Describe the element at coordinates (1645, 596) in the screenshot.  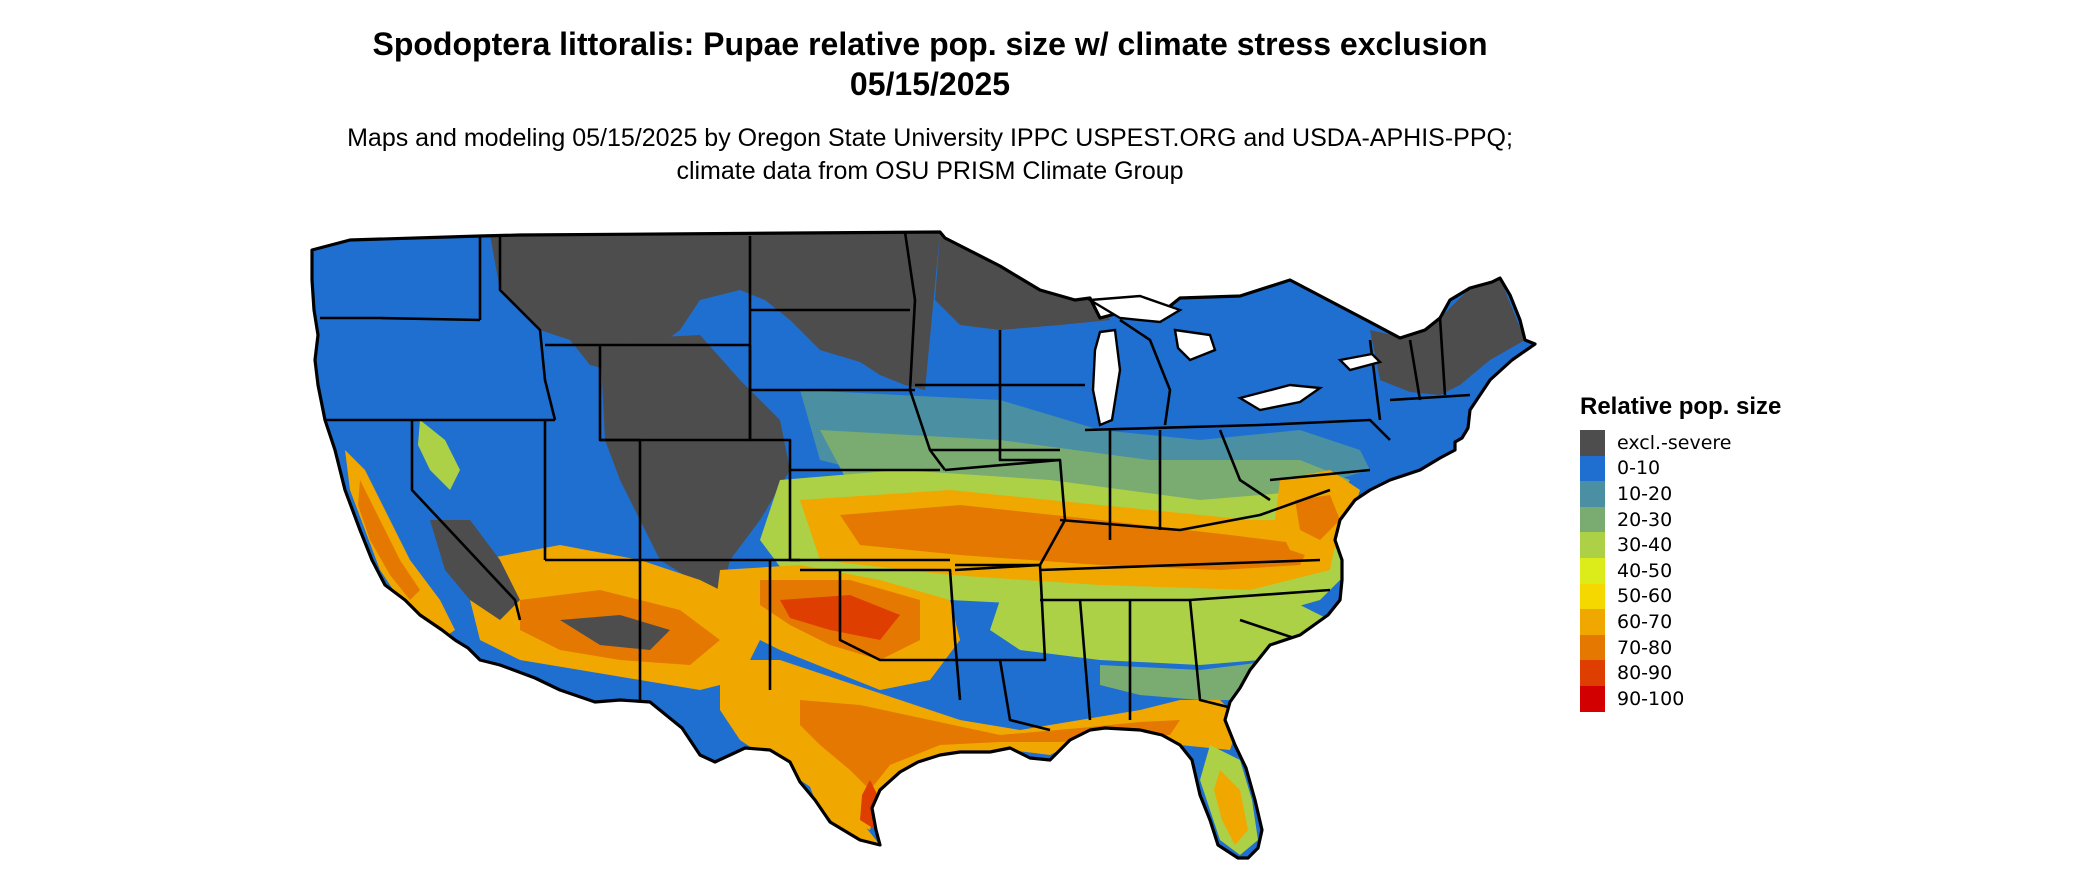
I see `legend-label: 50-60` at that location.